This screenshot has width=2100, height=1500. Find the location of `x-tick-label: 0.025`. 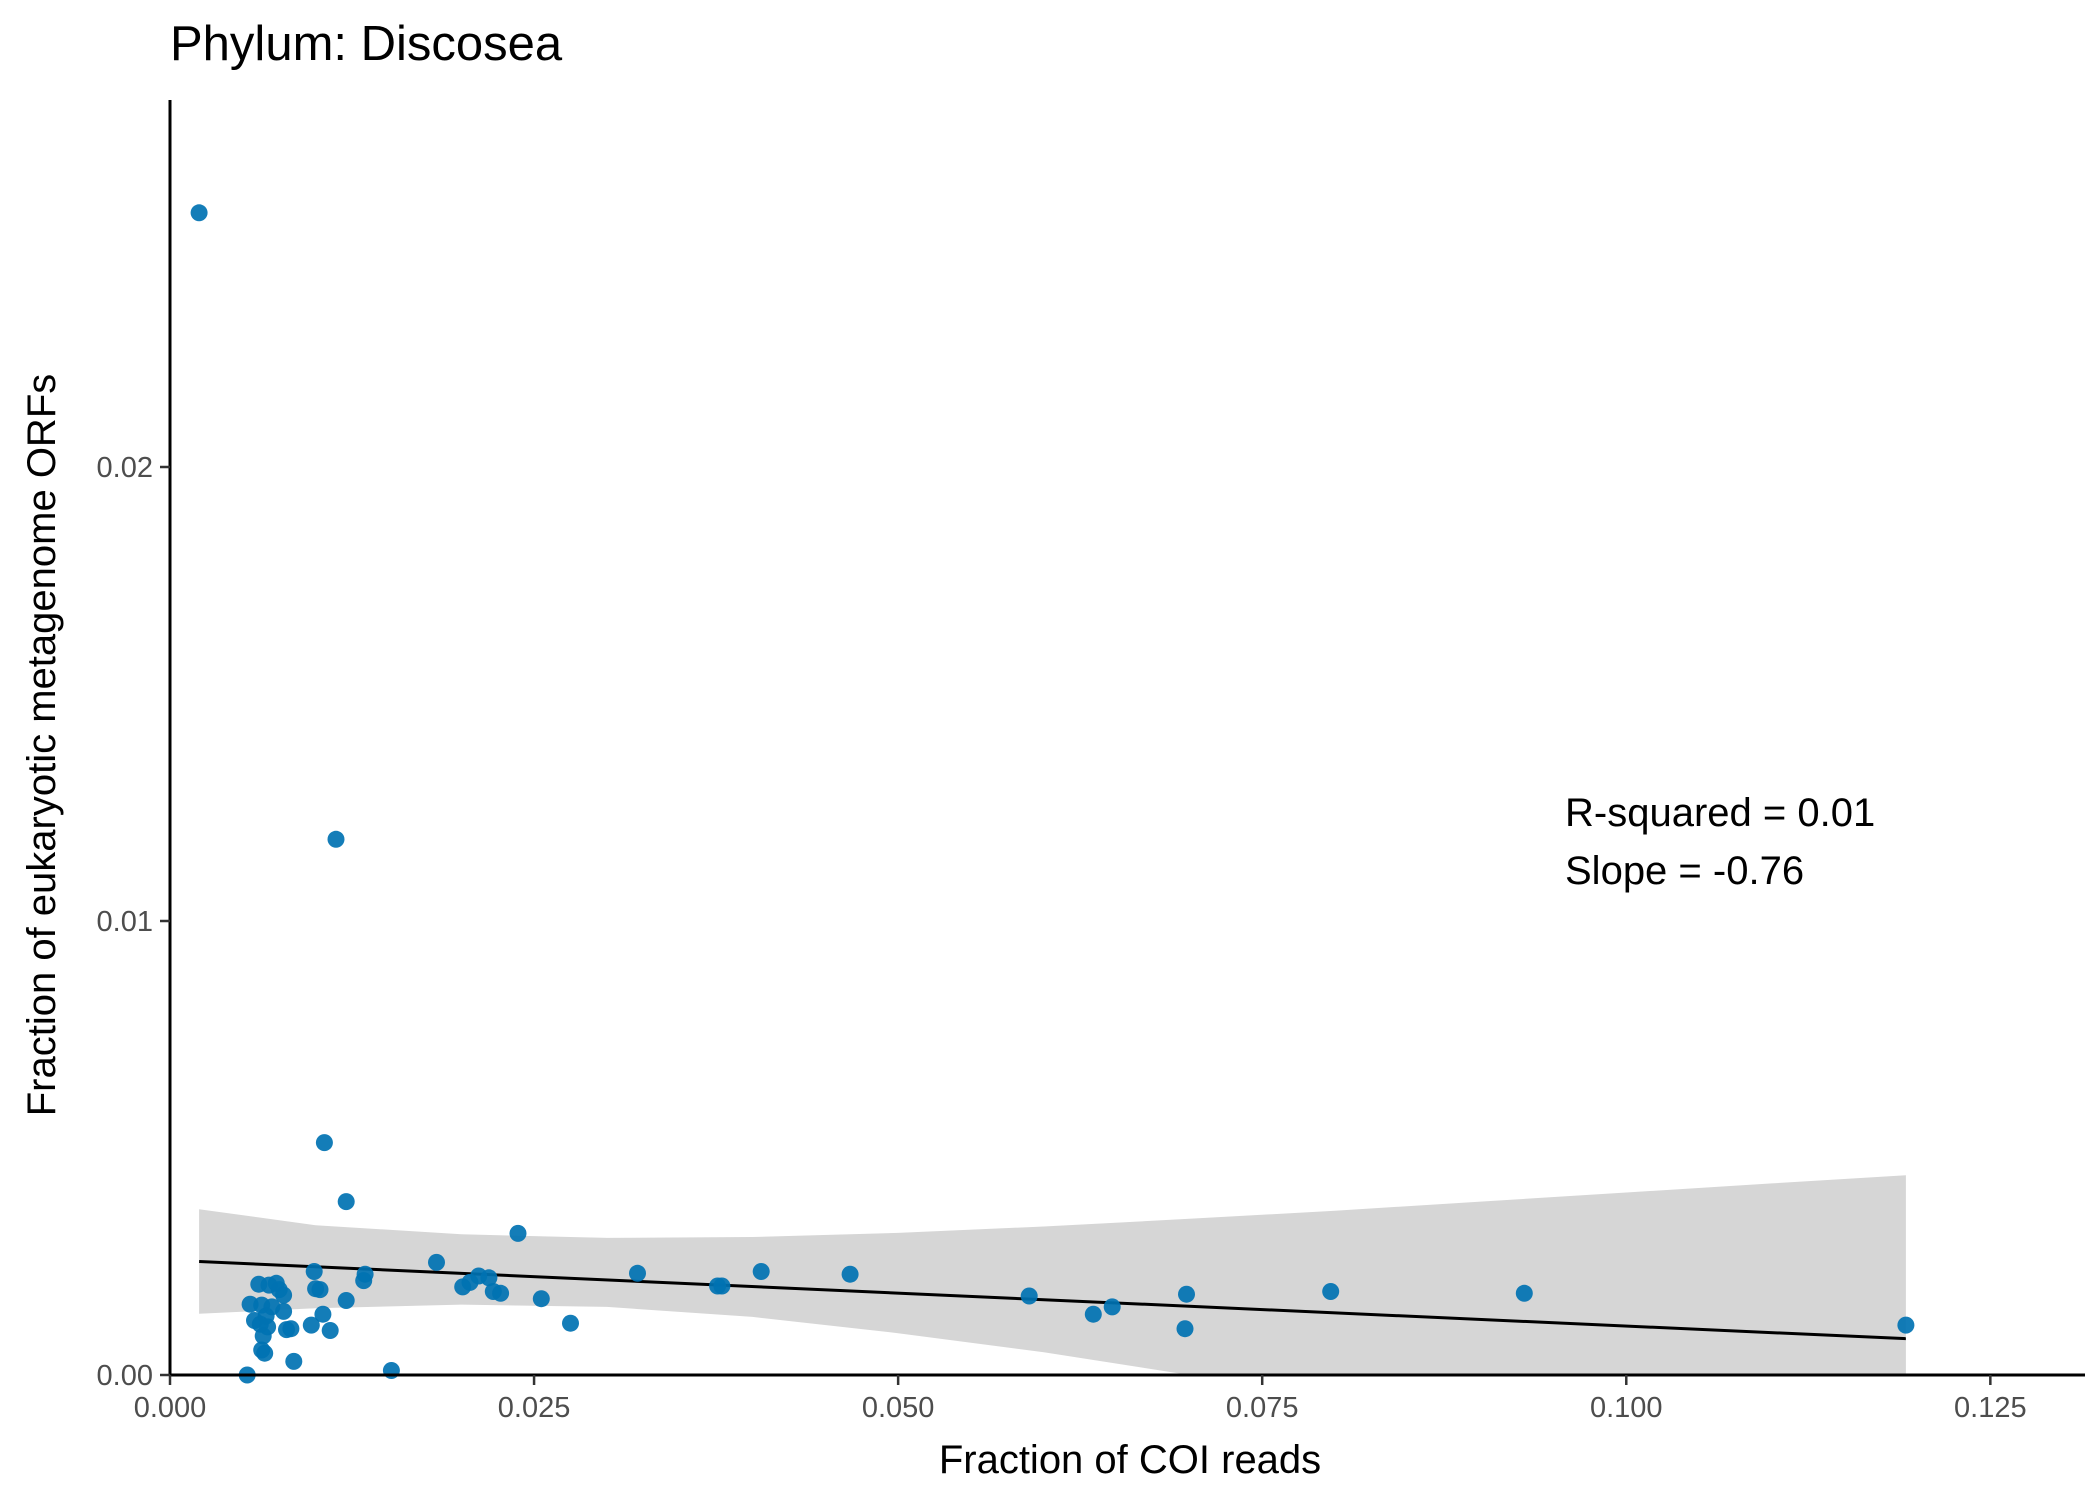

x-tick-label: 0.025 is located at coordinates (534, 1408).